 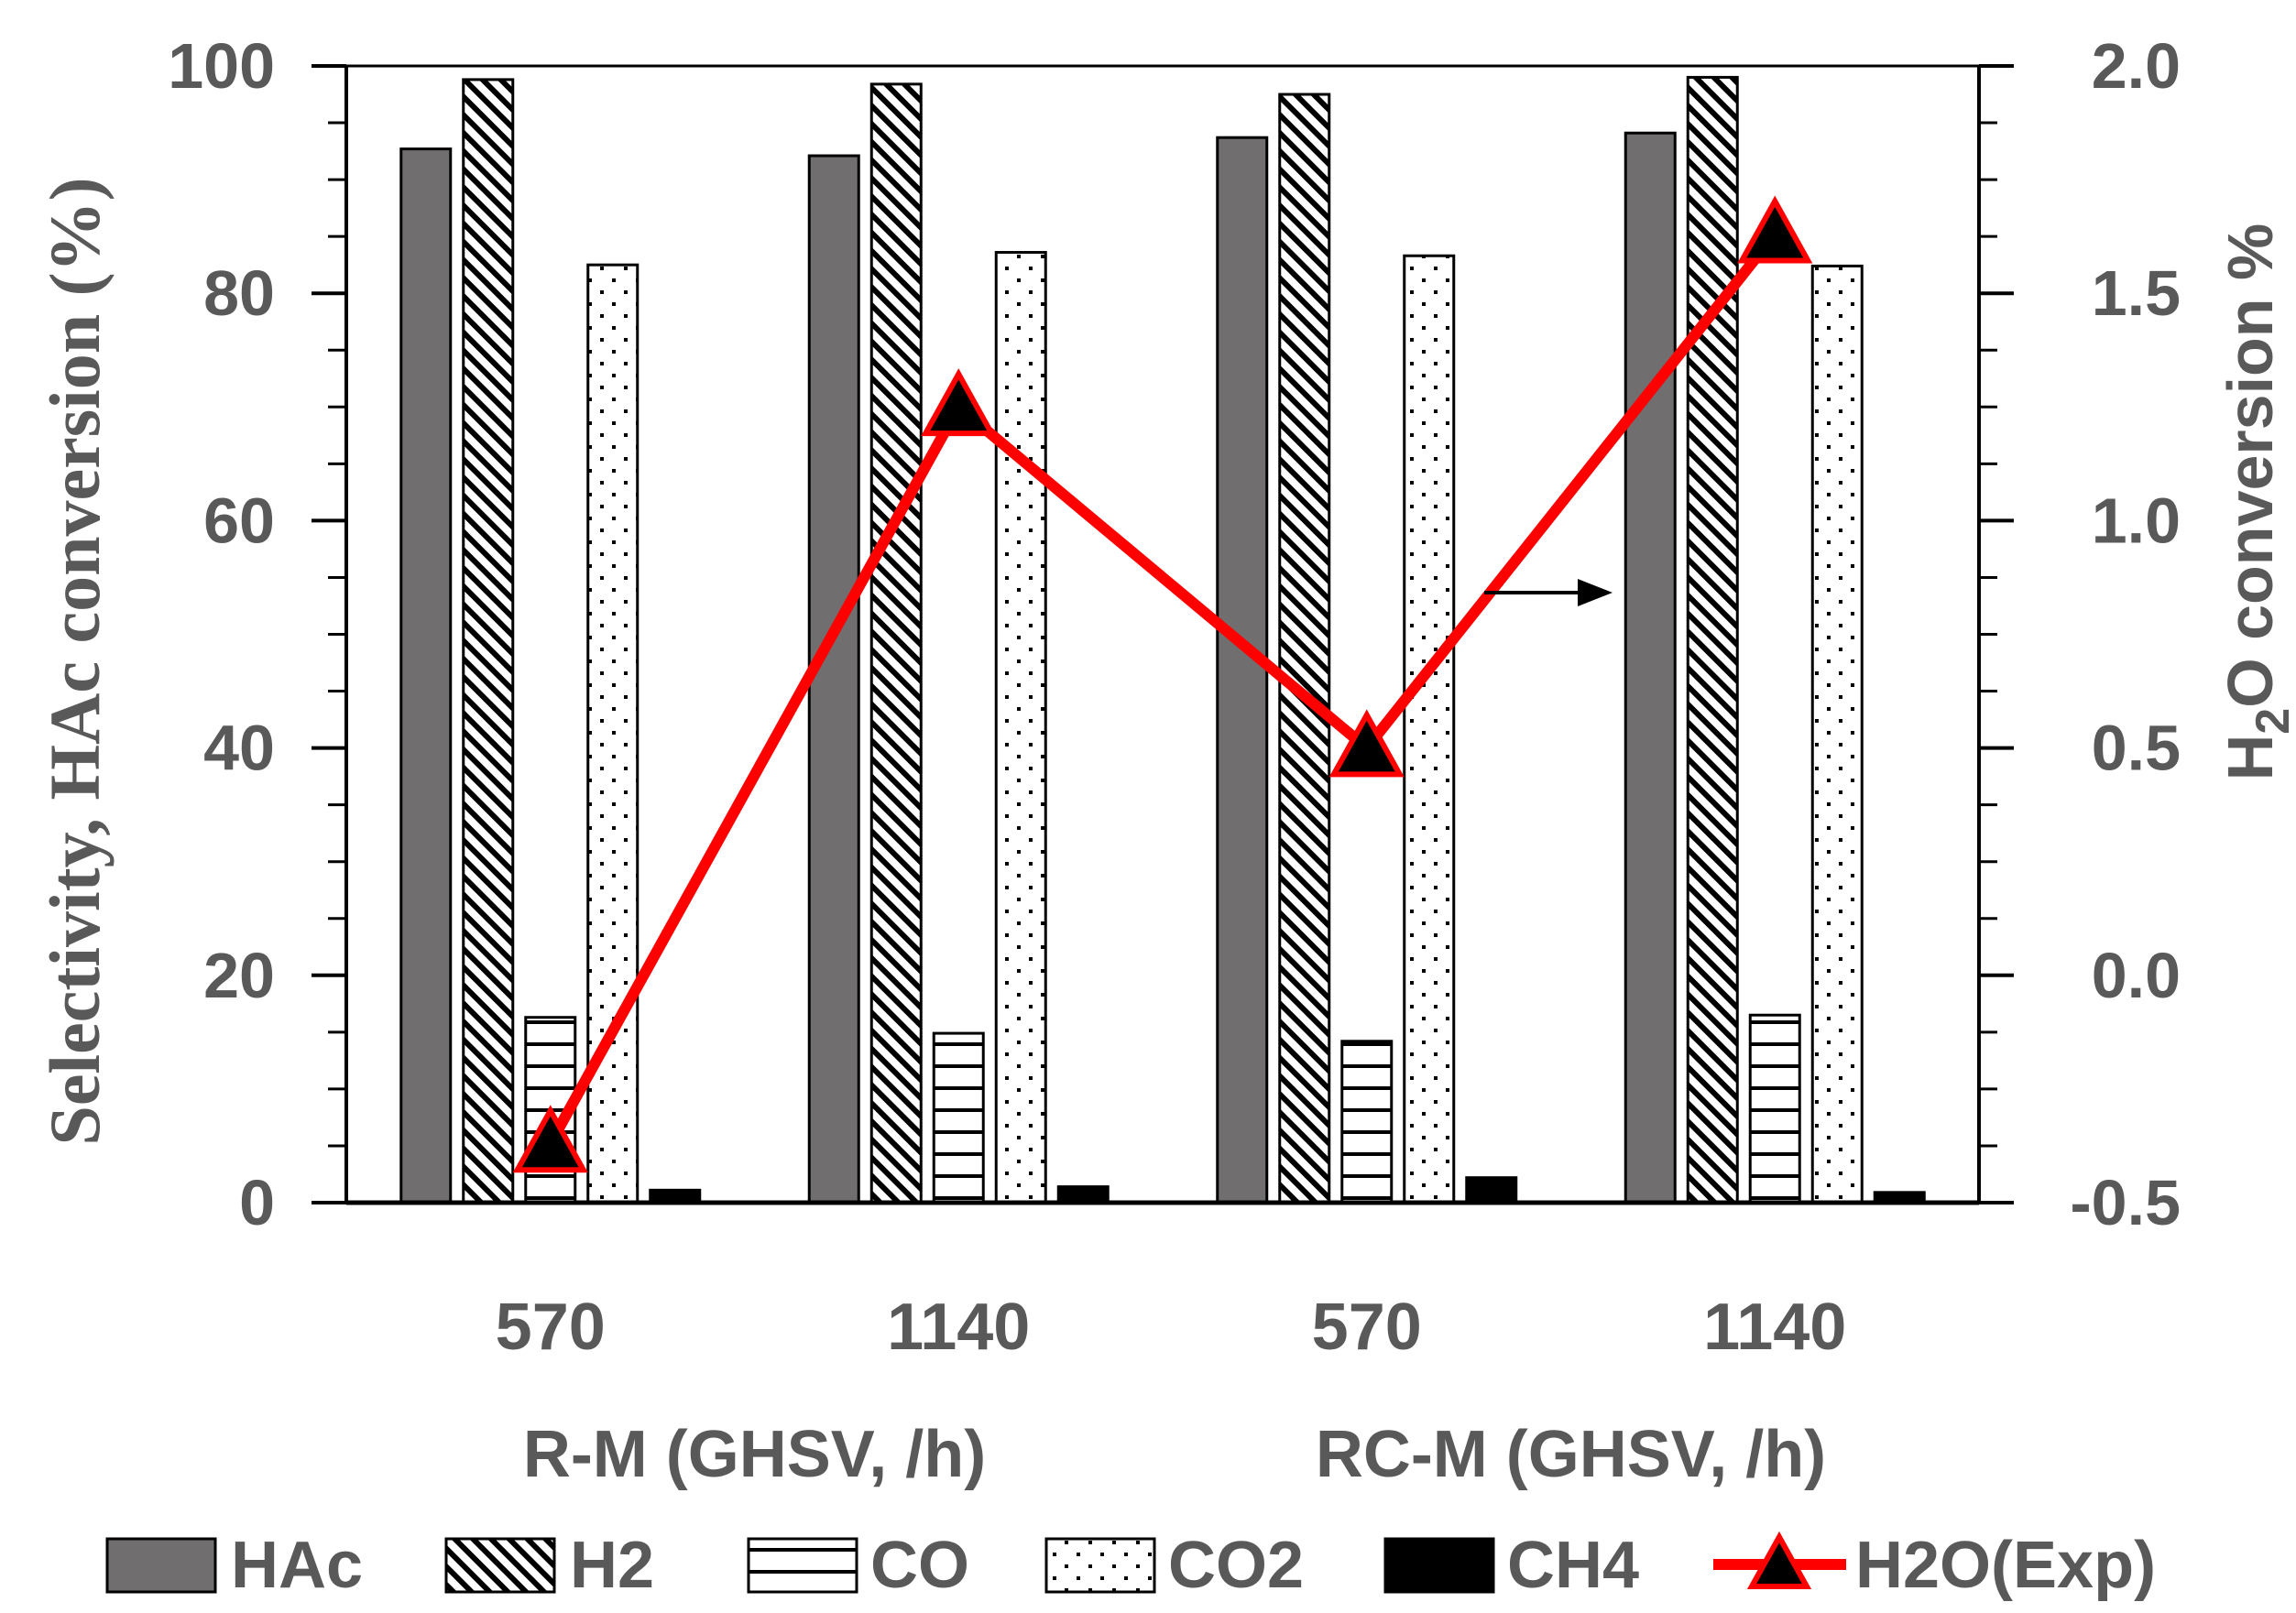 What do you see at coordinates (803, 1565) in the screenshot?
I see `legend-swatch-co` at bounding box center [803, 1565].